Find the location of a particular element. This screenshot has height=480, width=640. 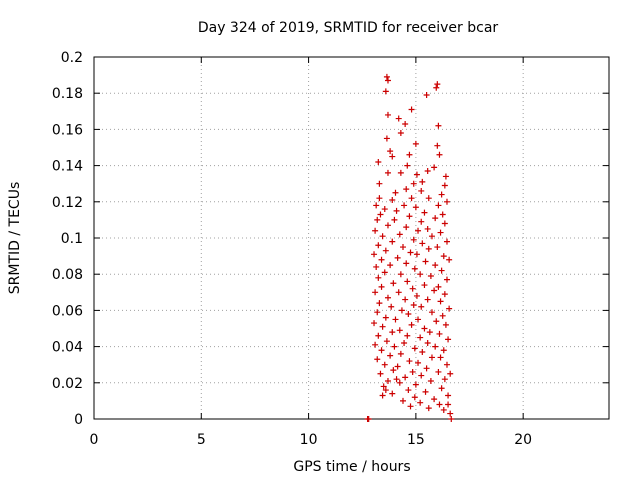

y-tick-label: 0.18 is located at coordinates (67, 94).